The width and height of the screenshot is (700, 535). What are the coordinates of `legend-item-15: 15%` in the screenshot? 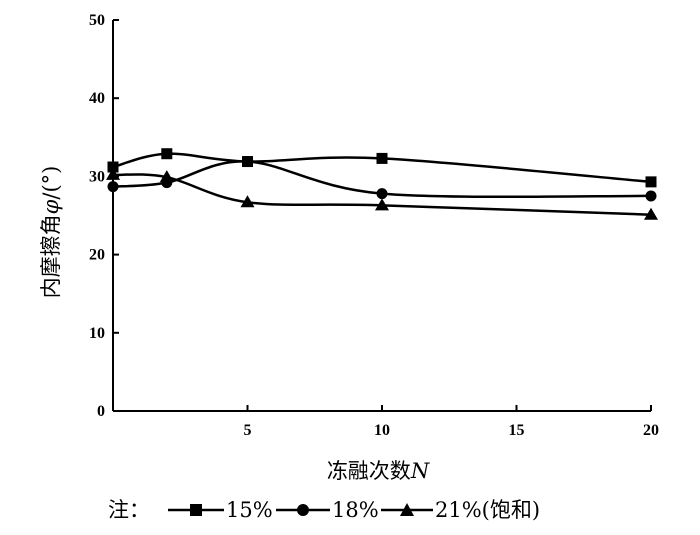 It's located at (220, 510).